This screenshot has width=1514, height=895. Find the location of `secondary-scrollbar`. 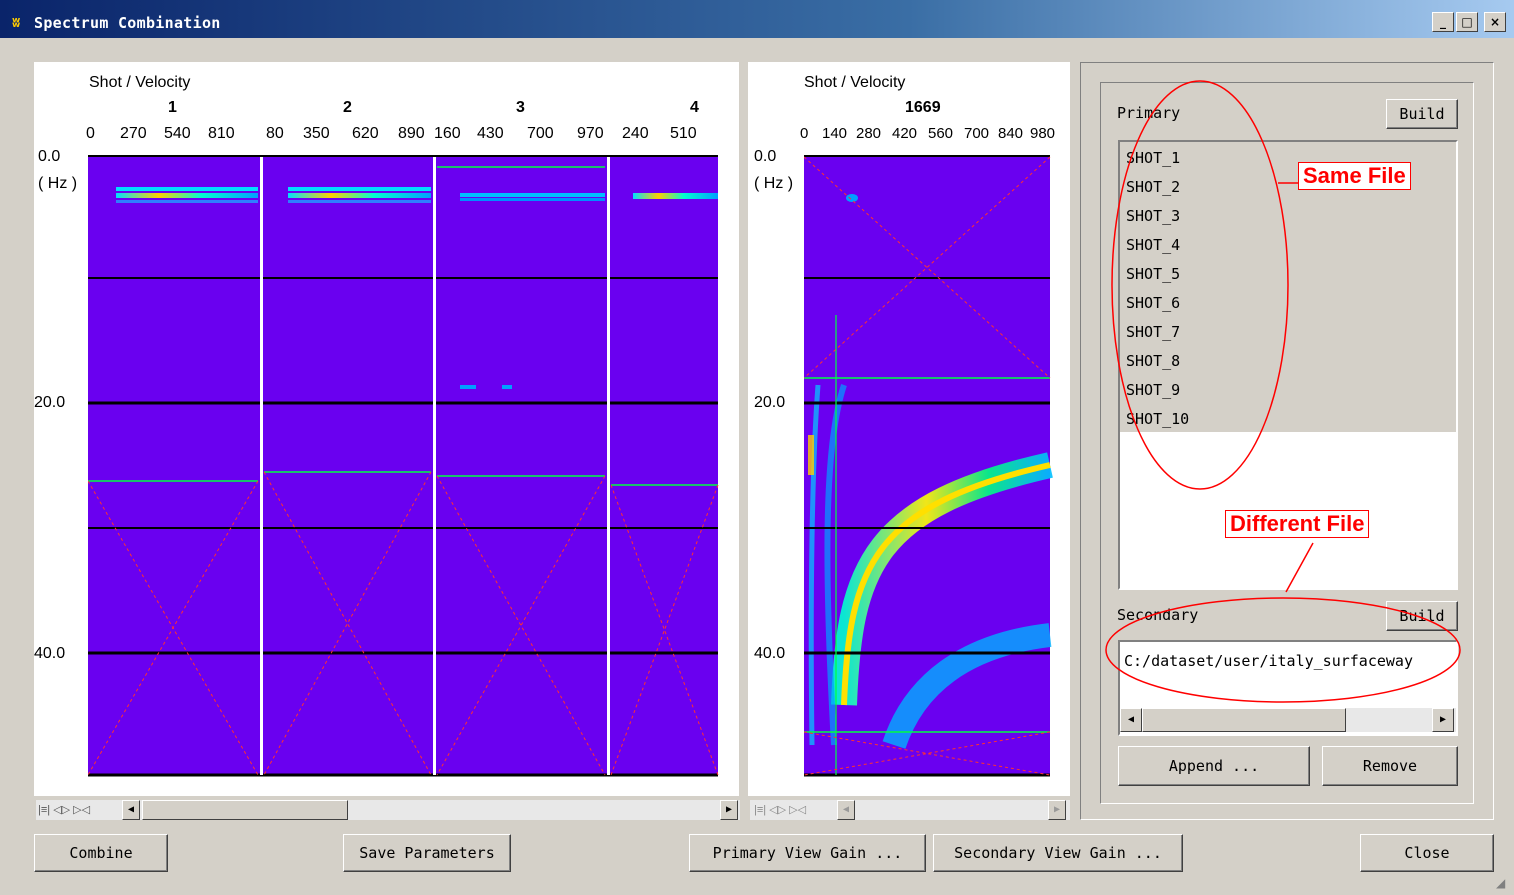

secondary-scrollbar is located at coordinates (910, 810).